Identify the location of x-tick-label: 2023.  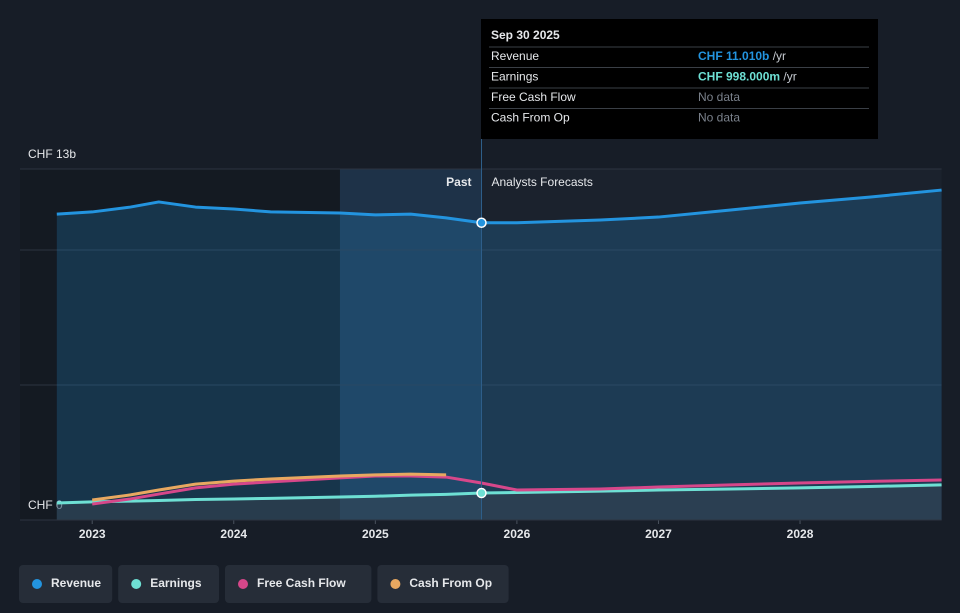
(92, 534).